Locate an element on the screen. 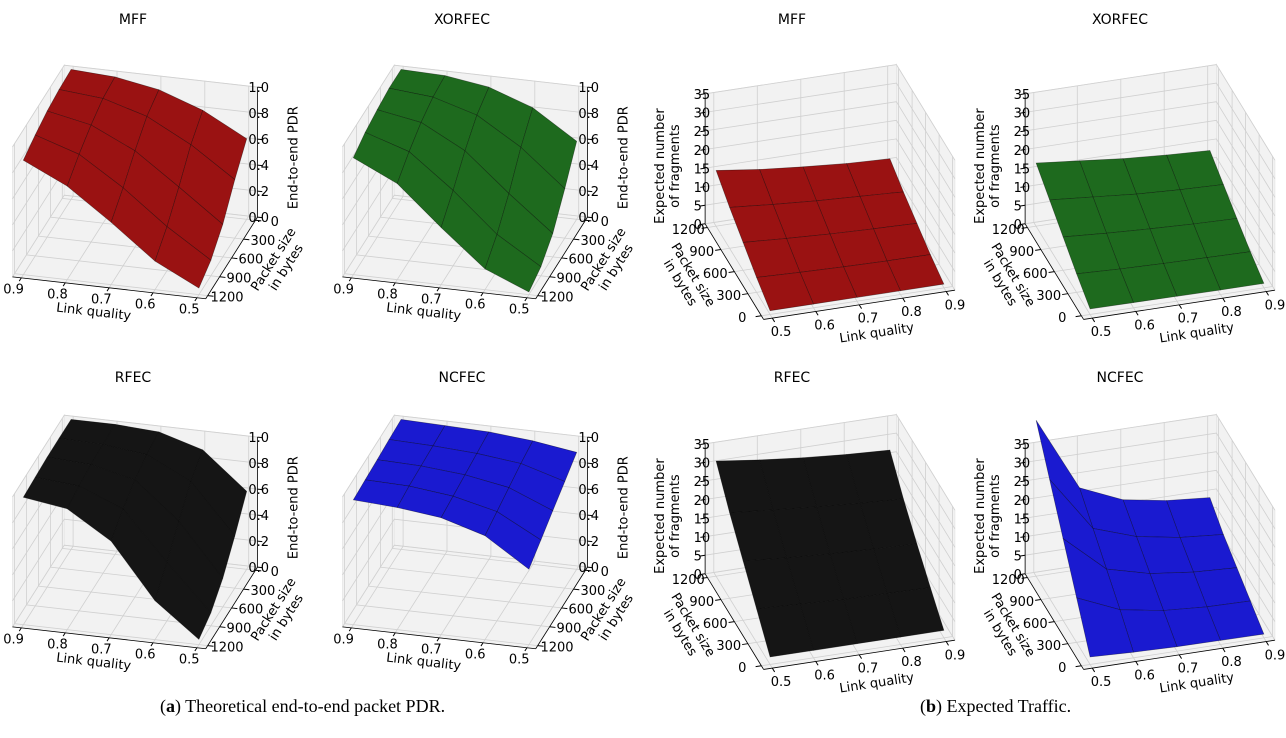  subplot-title: MFF is located at coordinates (133, 20).